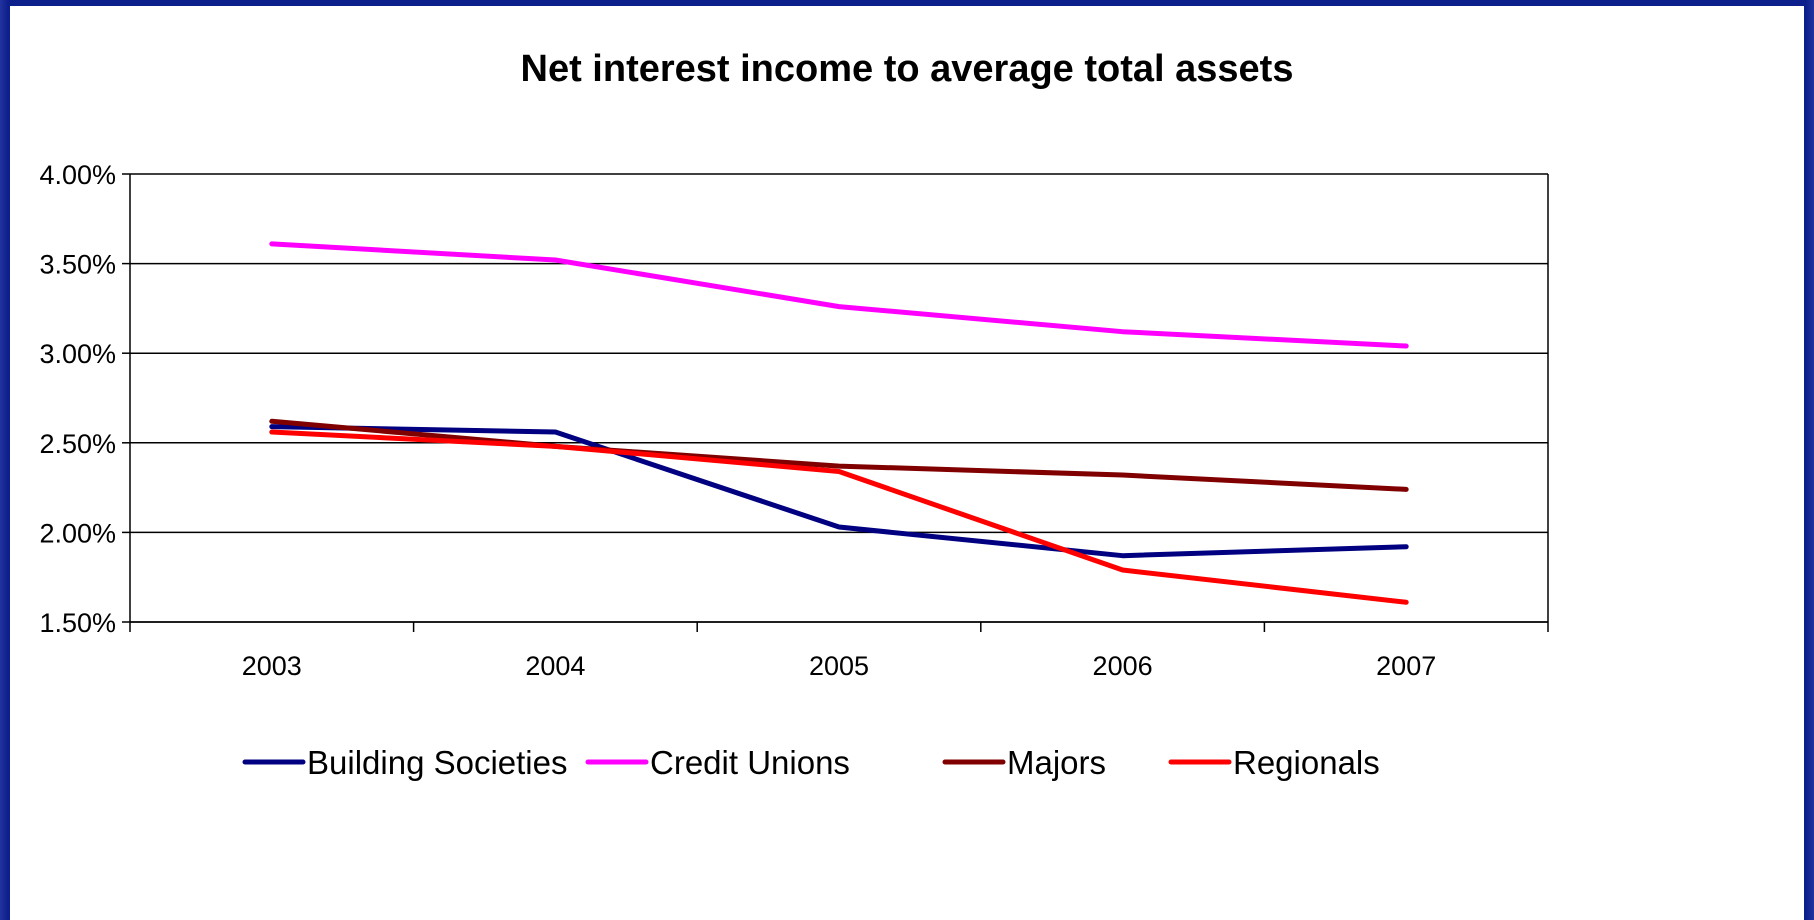  Describe the element at coordinates (272, 666) in the screenshot. I see `x-tick-label: 2003` at that location.